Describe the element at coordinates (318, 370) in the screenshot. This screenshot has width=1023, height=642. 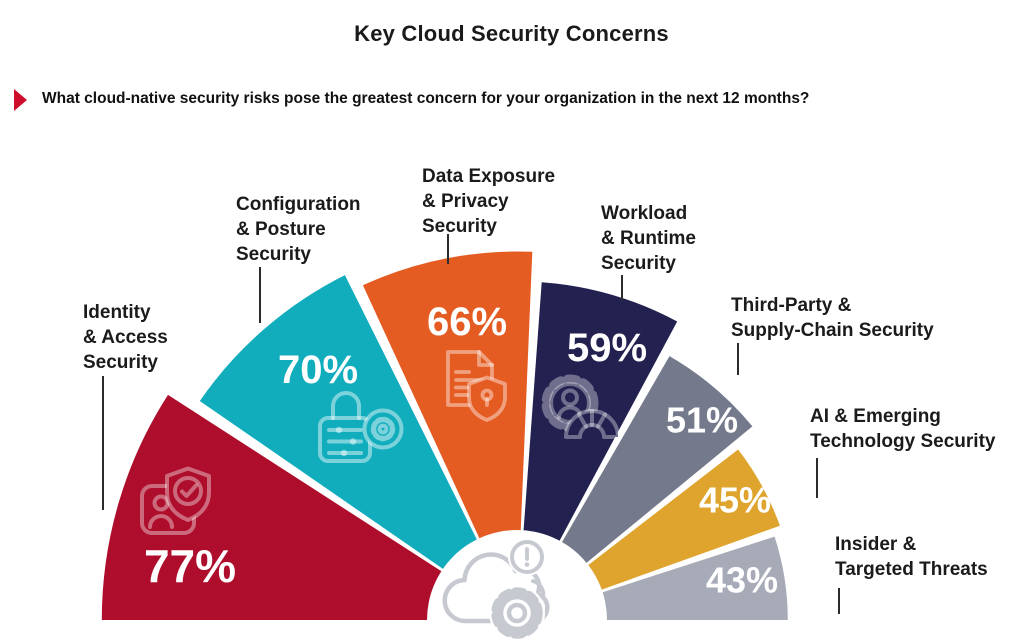
I see `pct-label-configuration-posture: 70%` at that location.